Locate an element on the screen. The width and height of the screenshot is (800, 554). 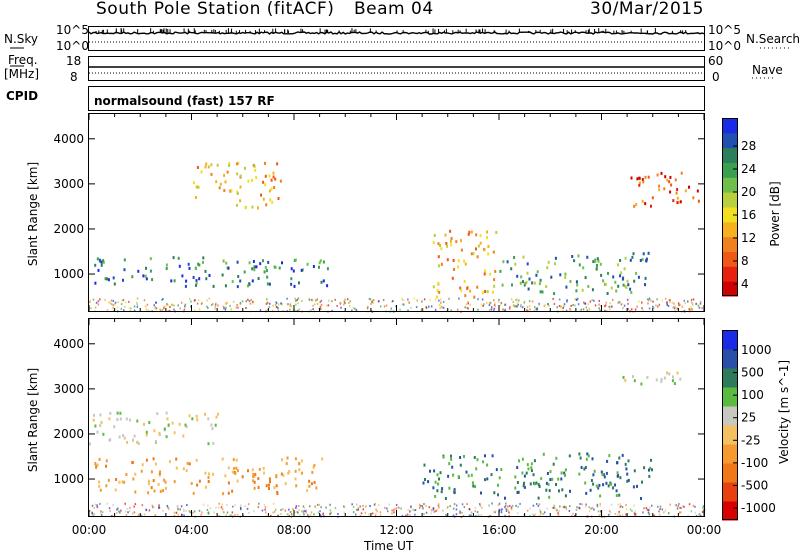
y-tick-label: 2000 is located at coordinates (68, 434).